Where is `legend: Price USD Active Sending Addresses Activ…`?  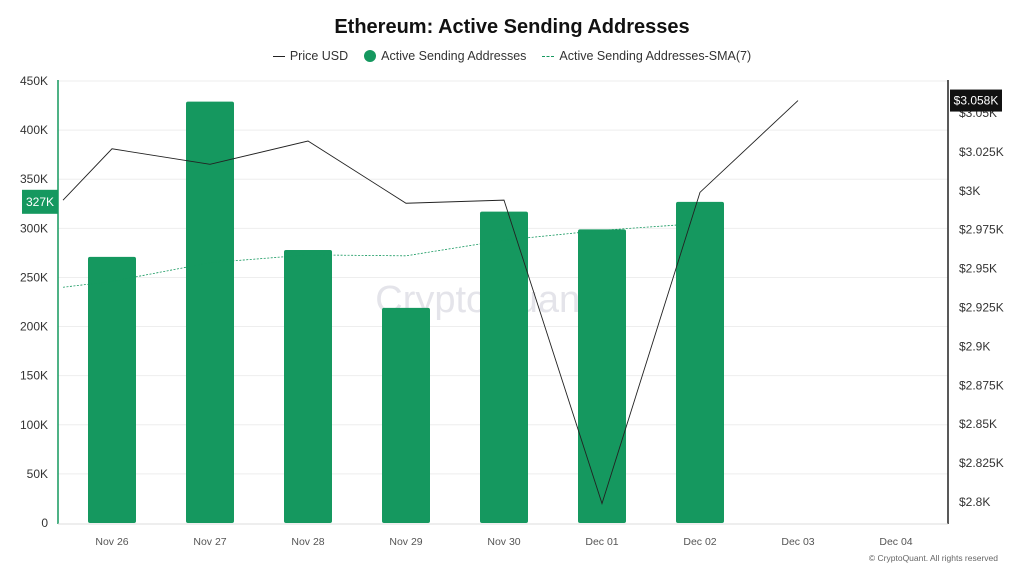 legend: Price USD Active Sending Addresses Activ… is located at coordinates (512, 56).